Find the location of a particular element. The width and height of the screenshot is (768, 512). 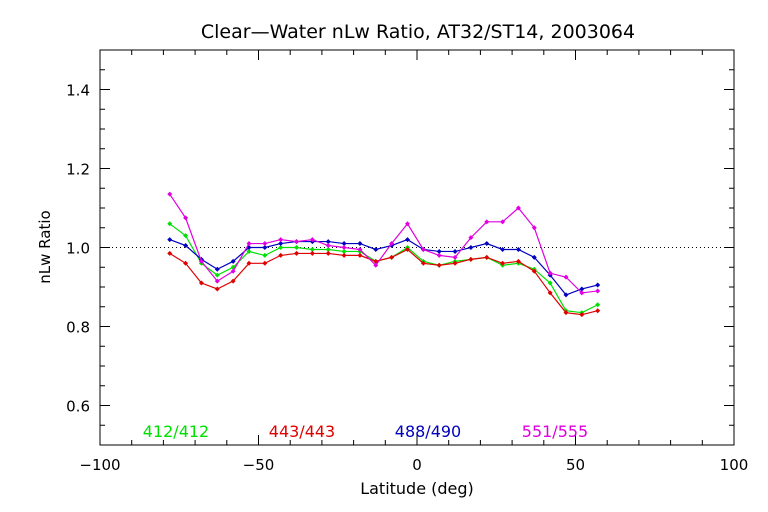

legend-entry: 551/555 is located at coordinates (555, 431).